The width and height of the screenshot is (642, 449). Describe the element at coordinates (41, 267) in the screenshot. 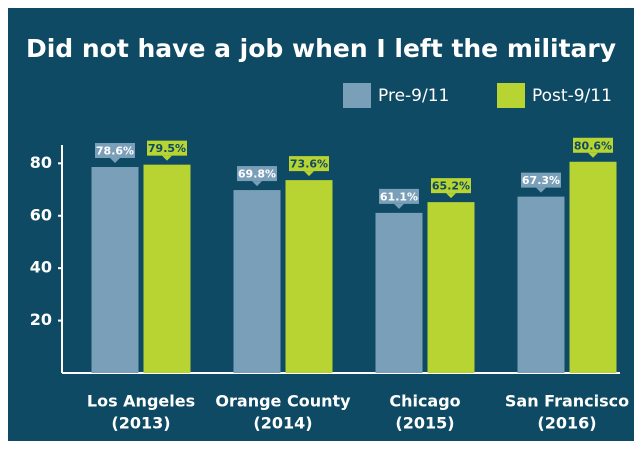

I see `y-tick-label: 40` at that location.